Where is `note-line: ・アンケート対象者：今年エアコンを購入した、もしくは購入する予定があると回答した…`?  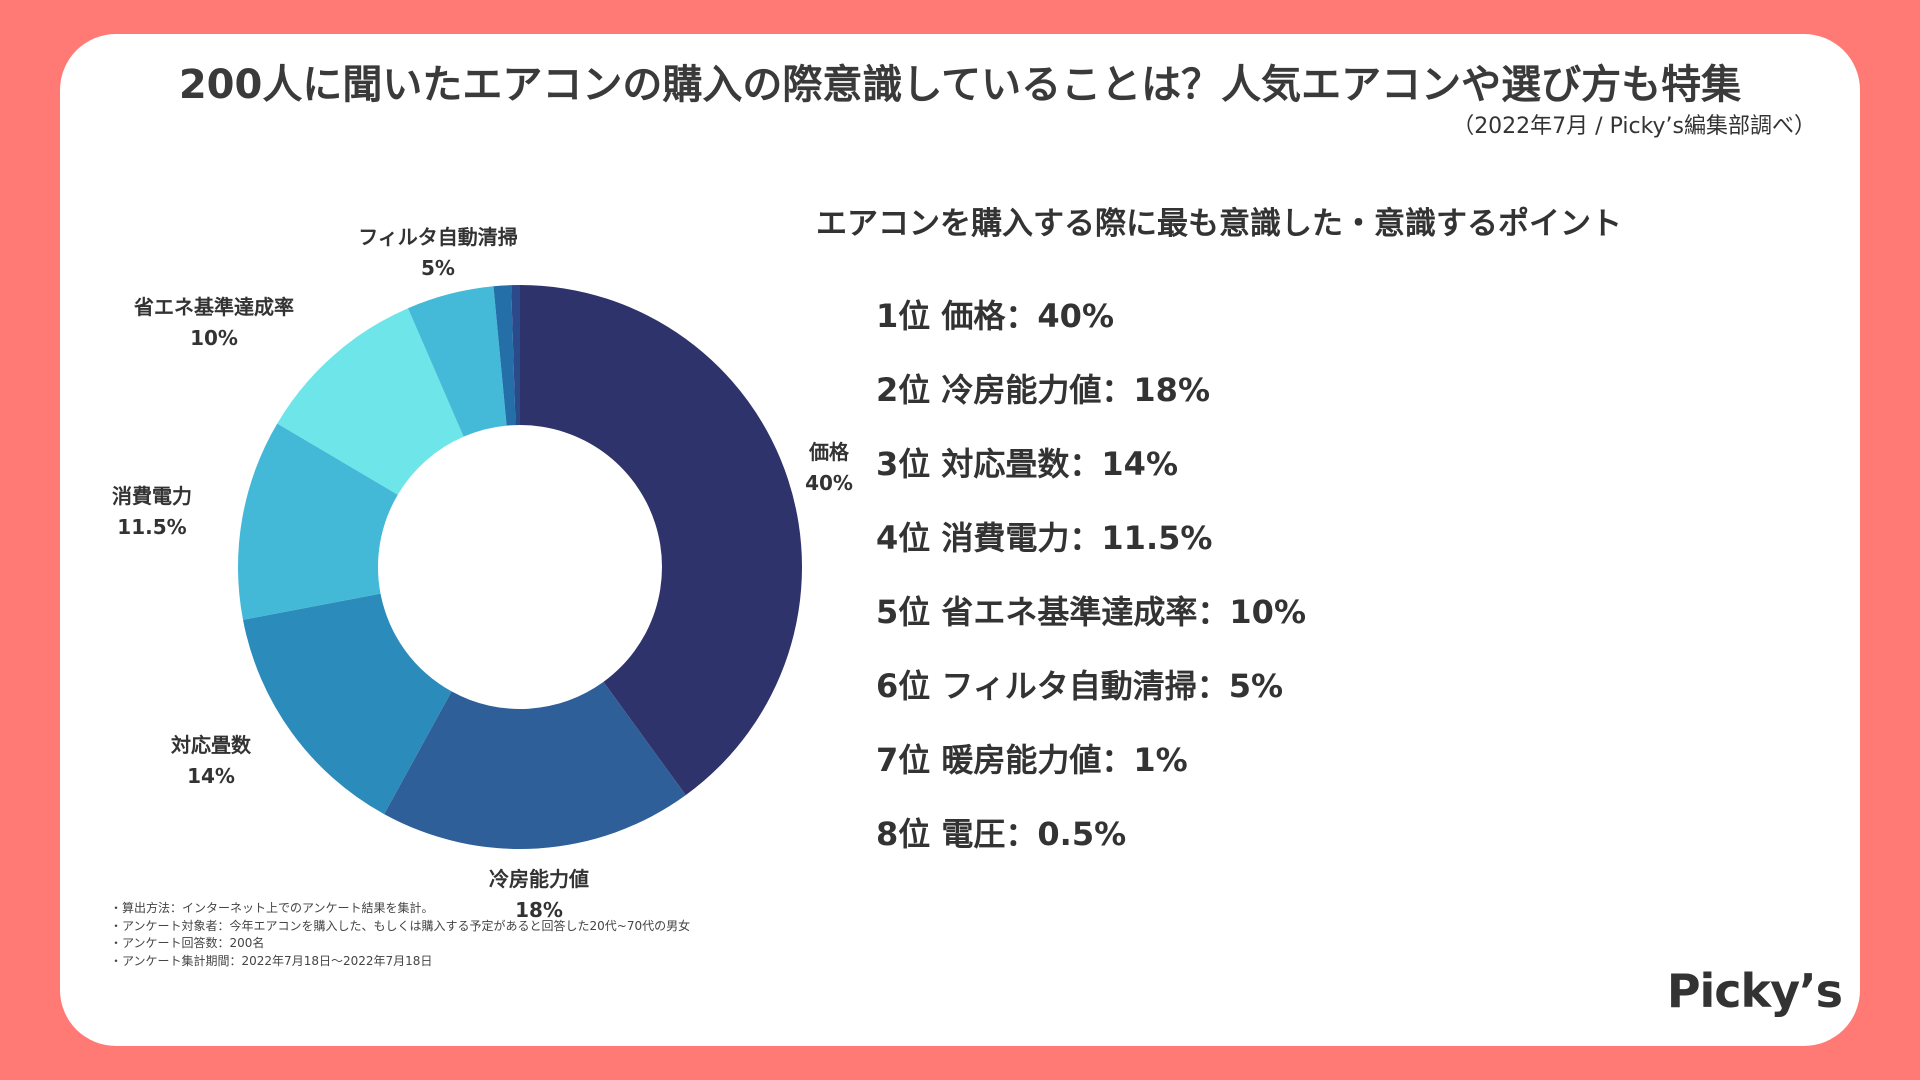
note-line: ・アンケート対象者：今年エアコンを購入した、もしくは購入する予定があると回答した… is located at coordinates (400, 925).